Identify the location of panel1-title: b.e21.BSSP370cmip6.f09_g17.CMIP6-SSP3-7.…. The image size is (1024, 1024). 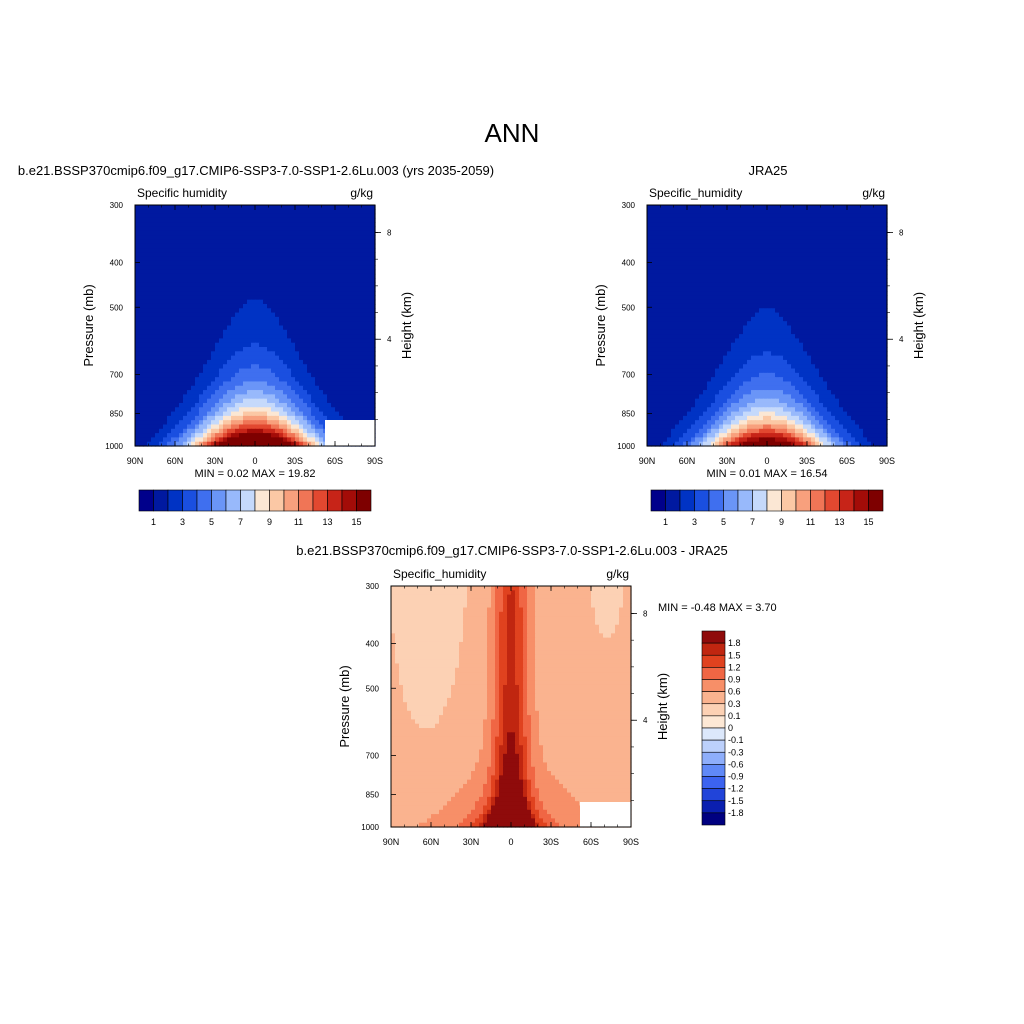
(256, 170).